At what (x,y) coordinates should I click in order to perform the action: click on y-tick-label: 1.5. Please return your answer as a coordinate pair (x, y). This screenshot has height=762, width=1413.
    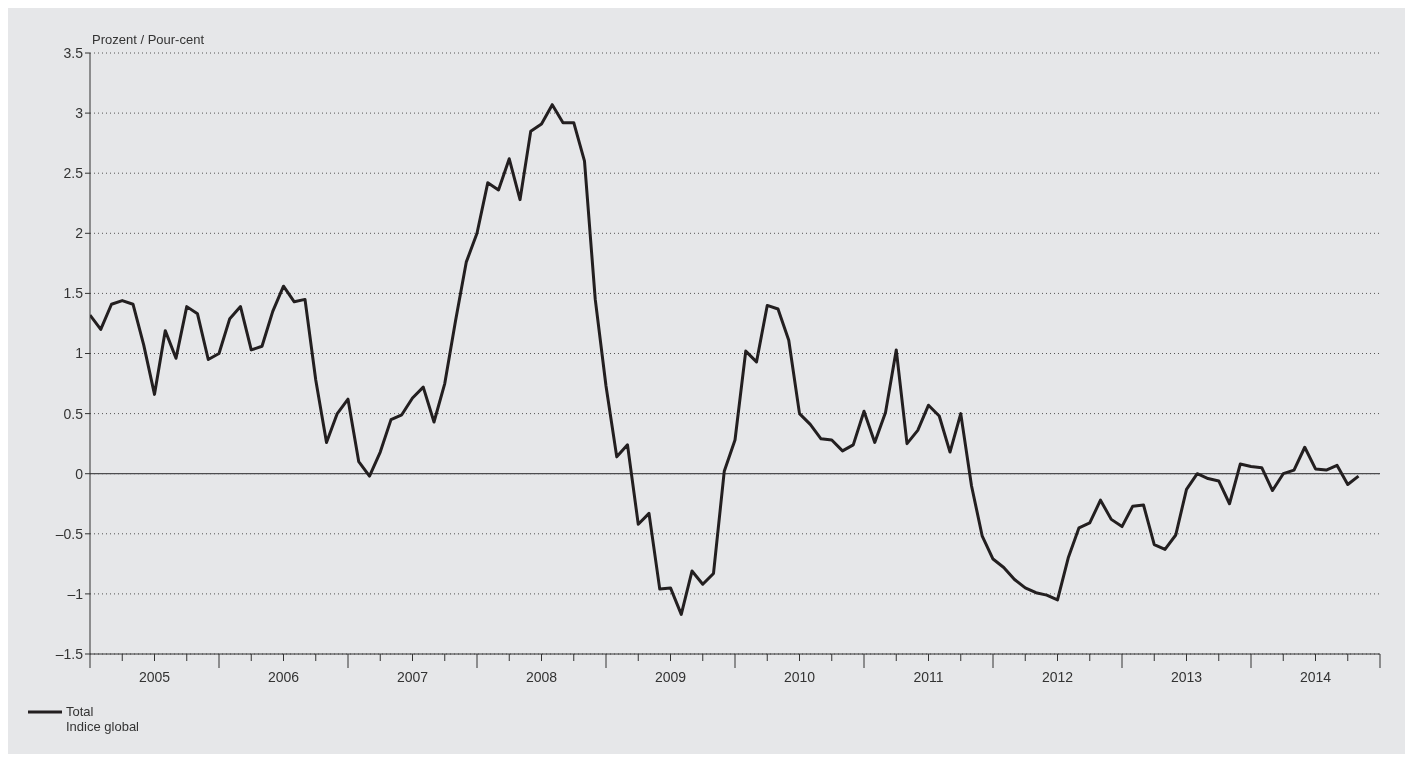
    Looking at the image, I should click on (73, 293).